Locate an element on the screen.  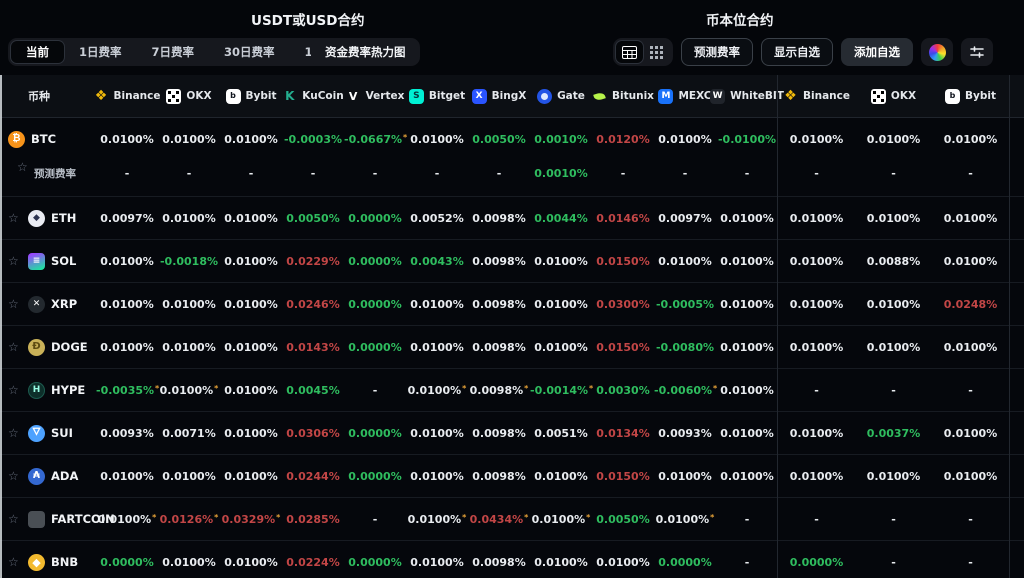
exchange-header-gate: Gate is located at coordinates (561, 96).